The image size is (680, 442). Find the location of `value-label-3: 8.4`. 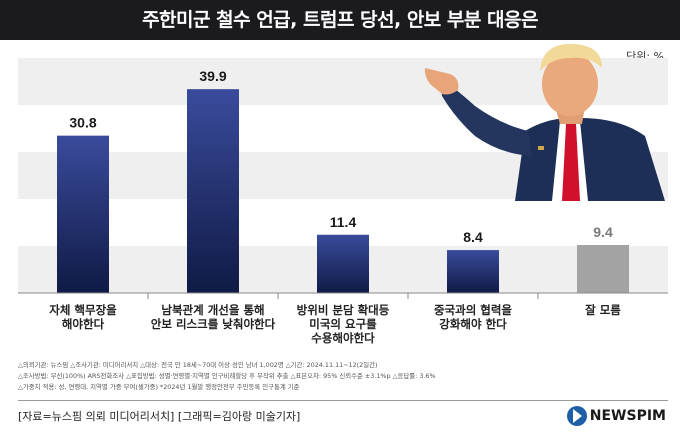

value-label-3: 8.4 is located at coordinates (473, 237).